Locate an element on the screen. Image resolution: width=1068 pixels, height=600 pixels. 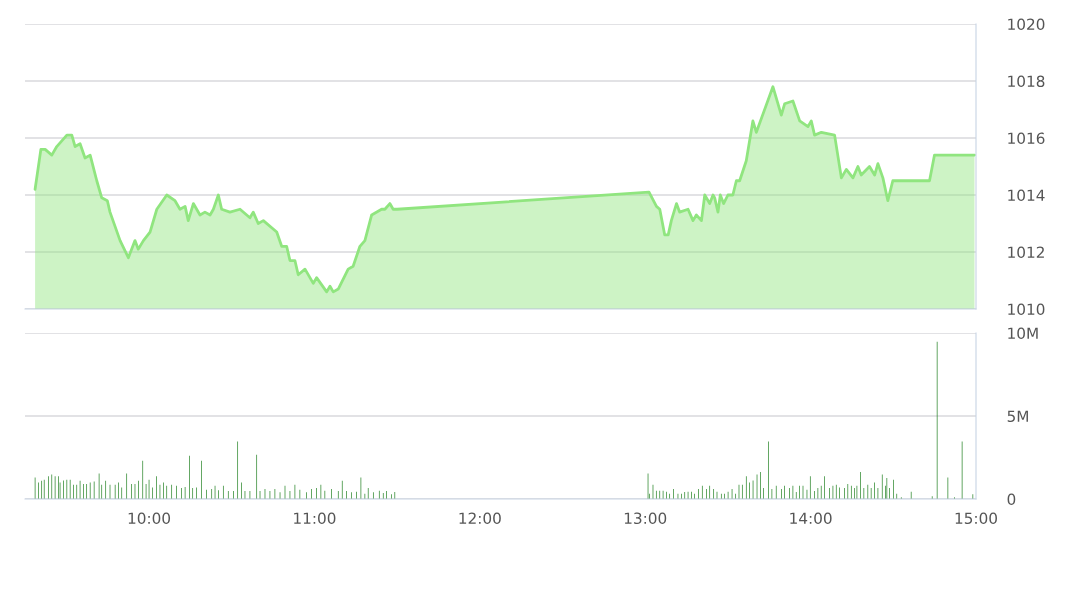
y-tick-label: 1016 is located at coordinates (1026, 138).